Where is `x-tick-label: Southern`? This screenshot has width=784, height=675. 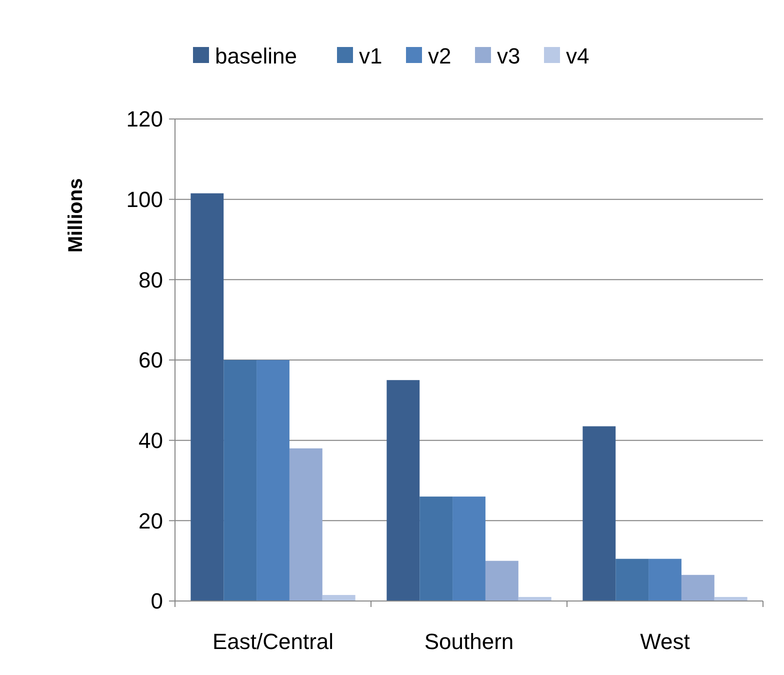
x-tick-label: Southern is located at coordinates (469, 641).